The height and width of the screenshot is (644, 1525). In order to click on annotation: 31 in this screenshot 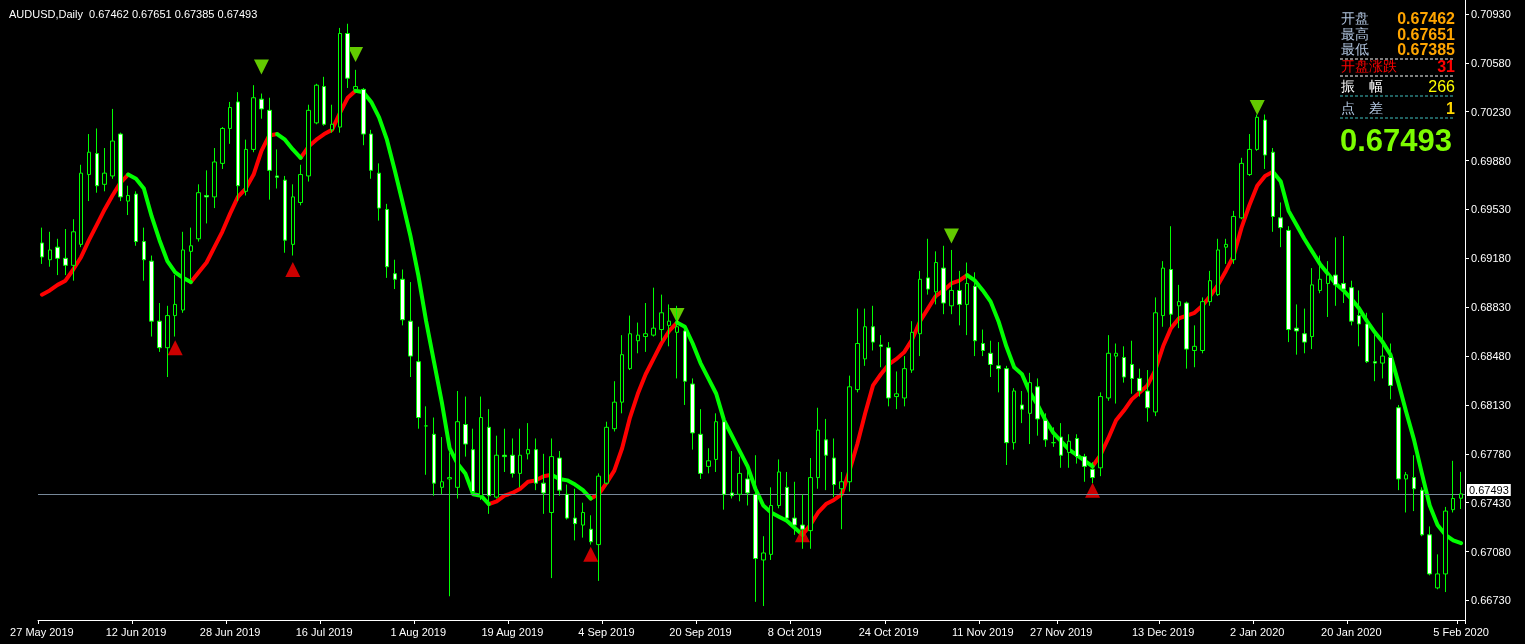, I will do `click(1446, 66)`.